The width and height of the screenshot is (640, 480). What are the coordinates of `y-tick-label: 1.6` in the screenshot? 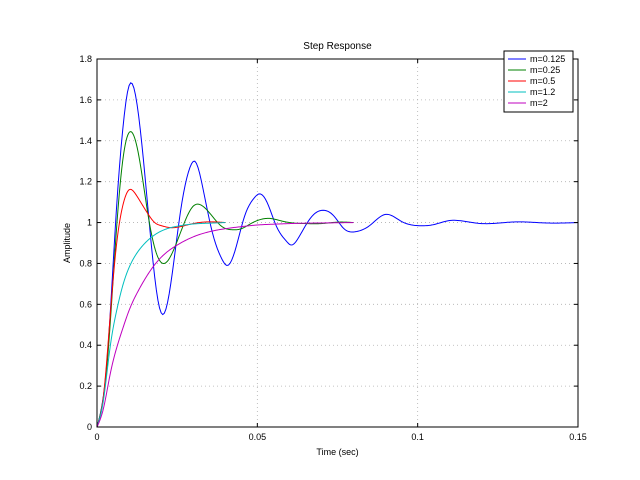 It's located at (85, 100).